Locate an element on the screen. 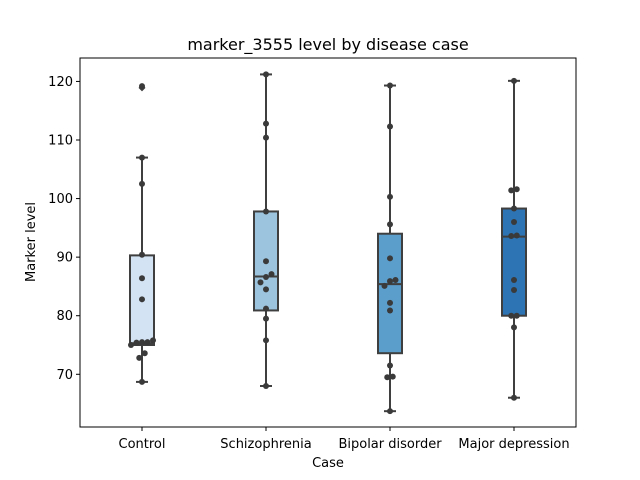 This screenshot has height=480, width=640. box is located at coordinates (390, 293).